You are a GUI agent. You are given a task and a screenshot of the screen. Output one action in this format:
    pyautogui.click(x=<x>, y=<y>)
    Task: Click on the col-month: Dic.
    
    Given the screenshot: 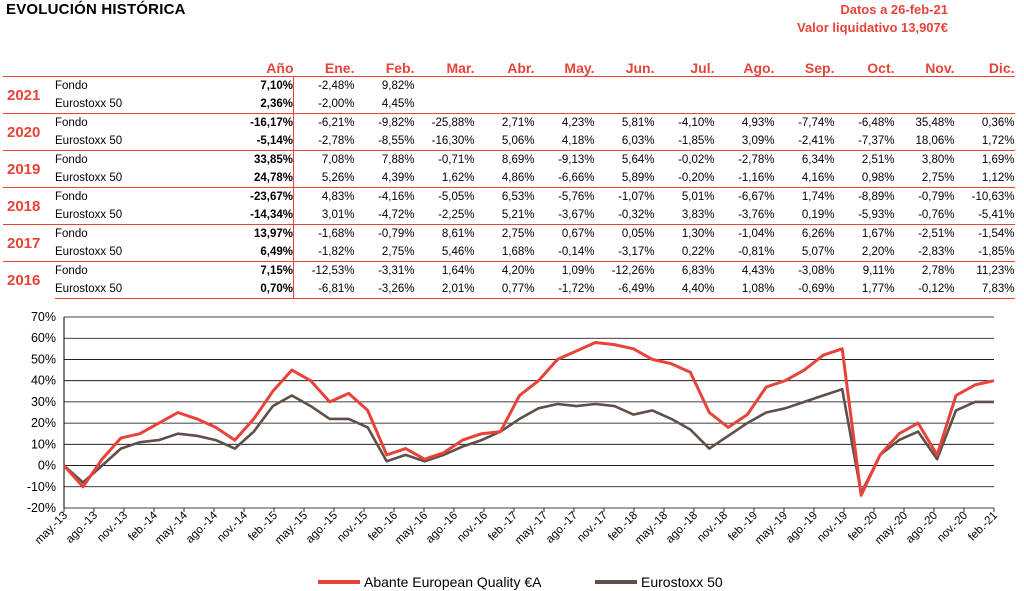 What is the action you would take?
    pyautogui.click(x=1001, y=68)
    